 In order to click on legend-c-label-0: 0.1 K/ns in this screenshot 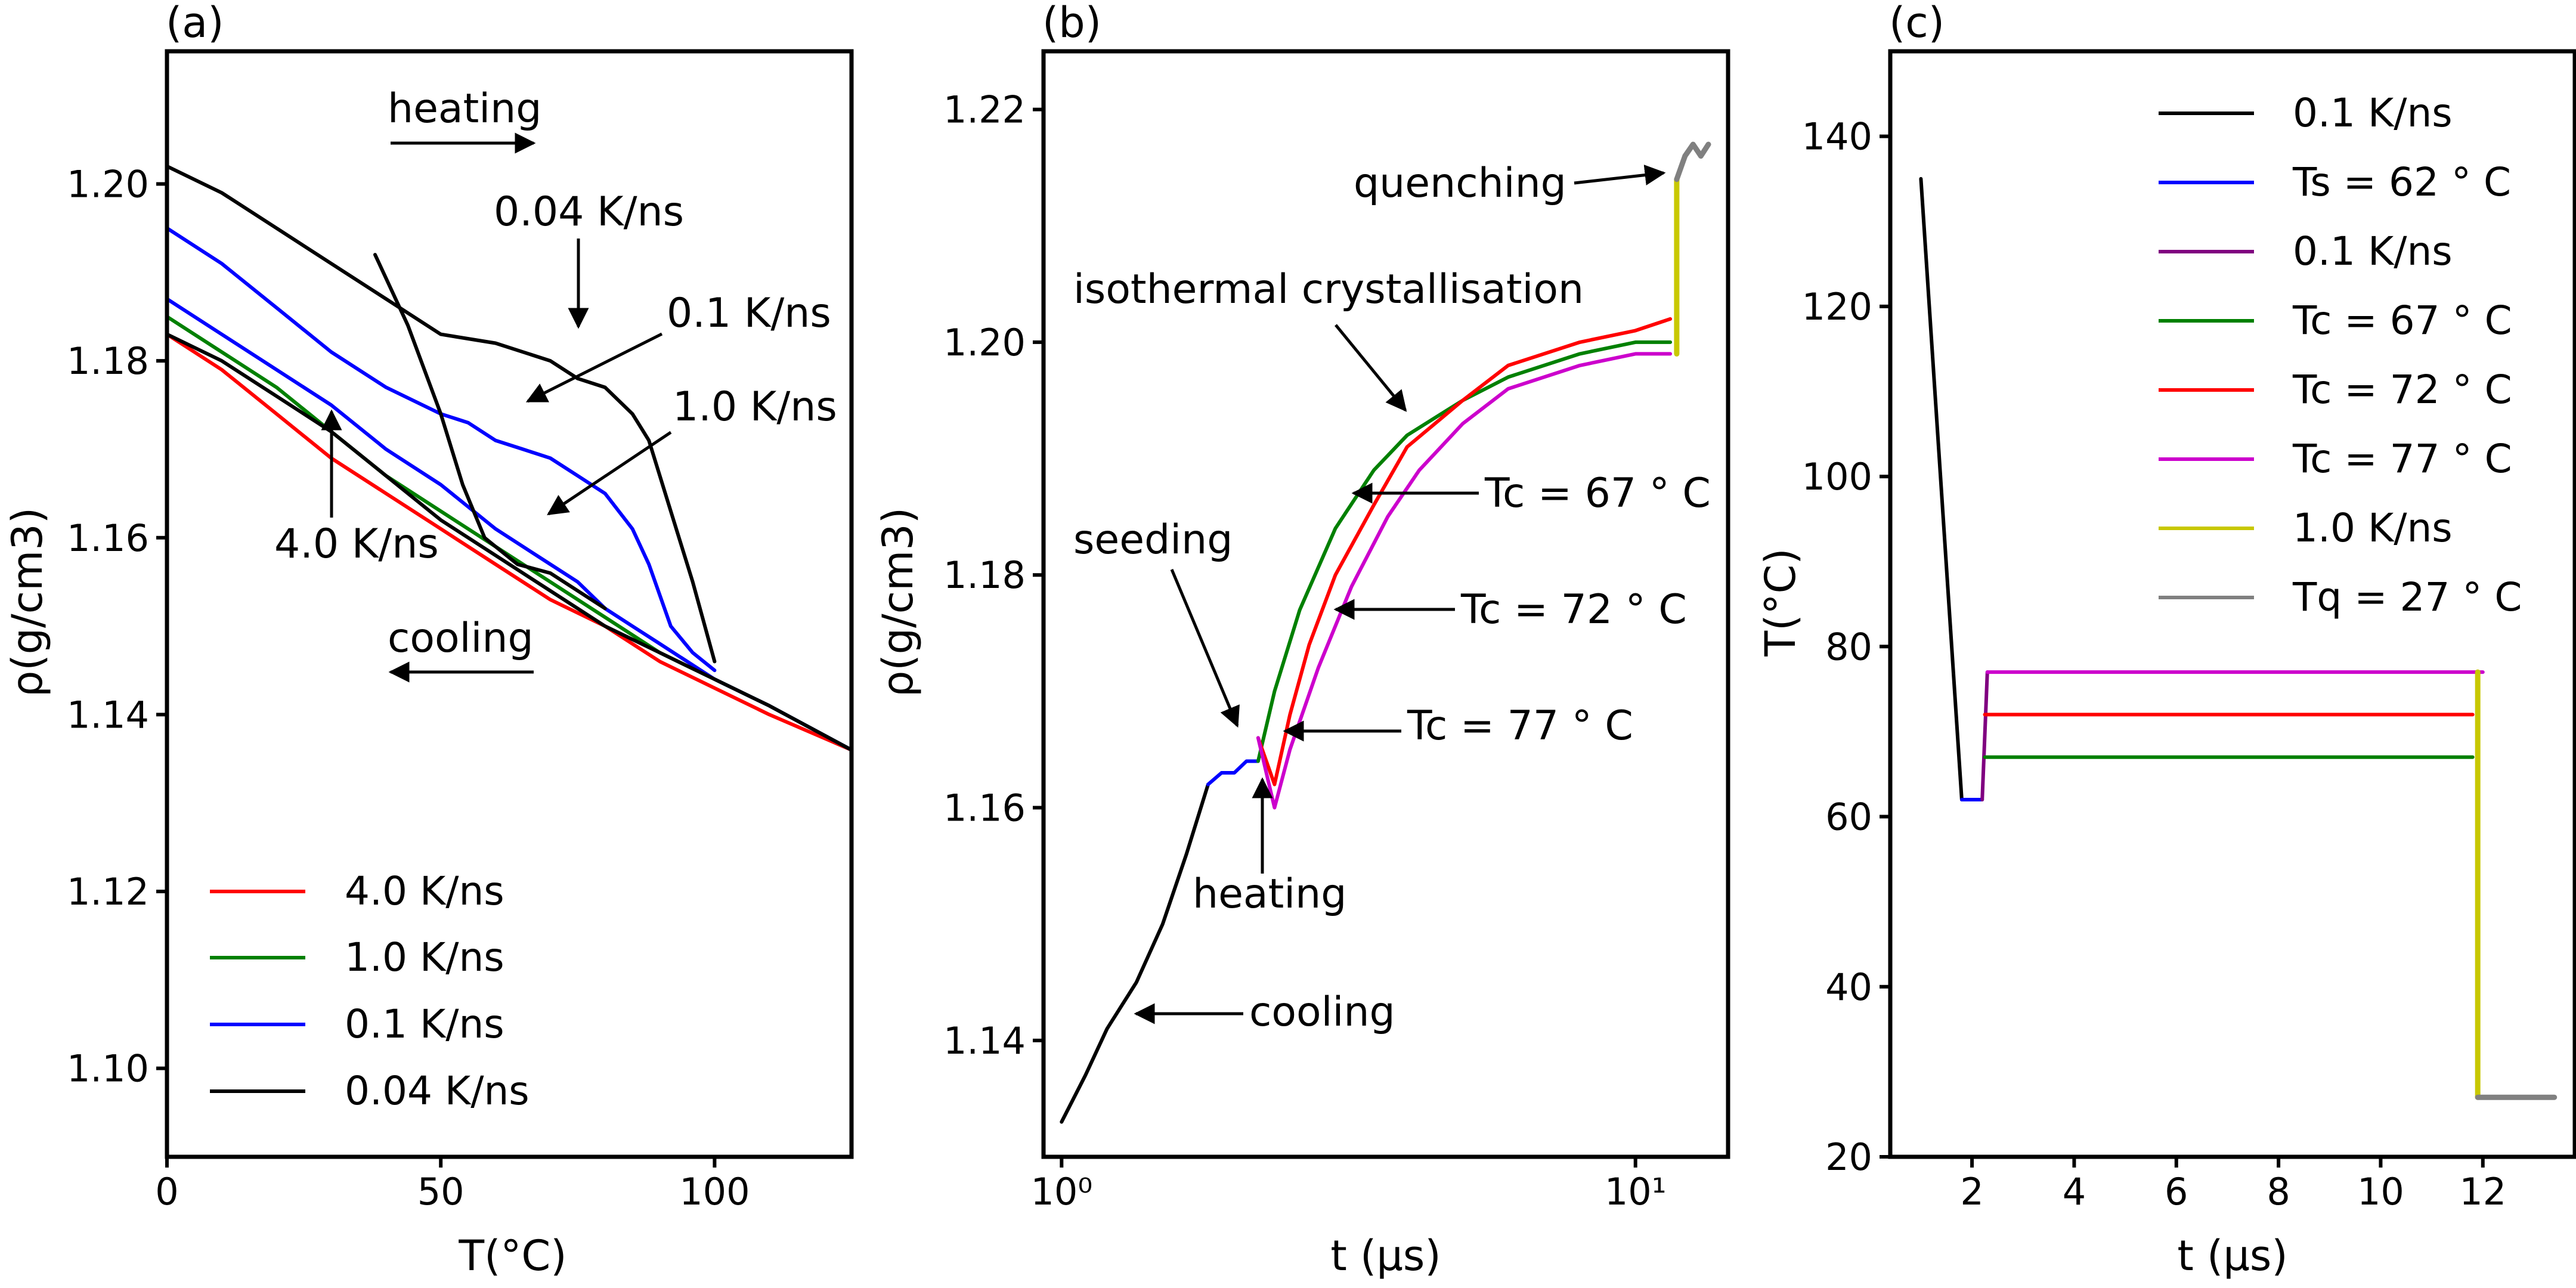, I will do `click(2373, 113)`.